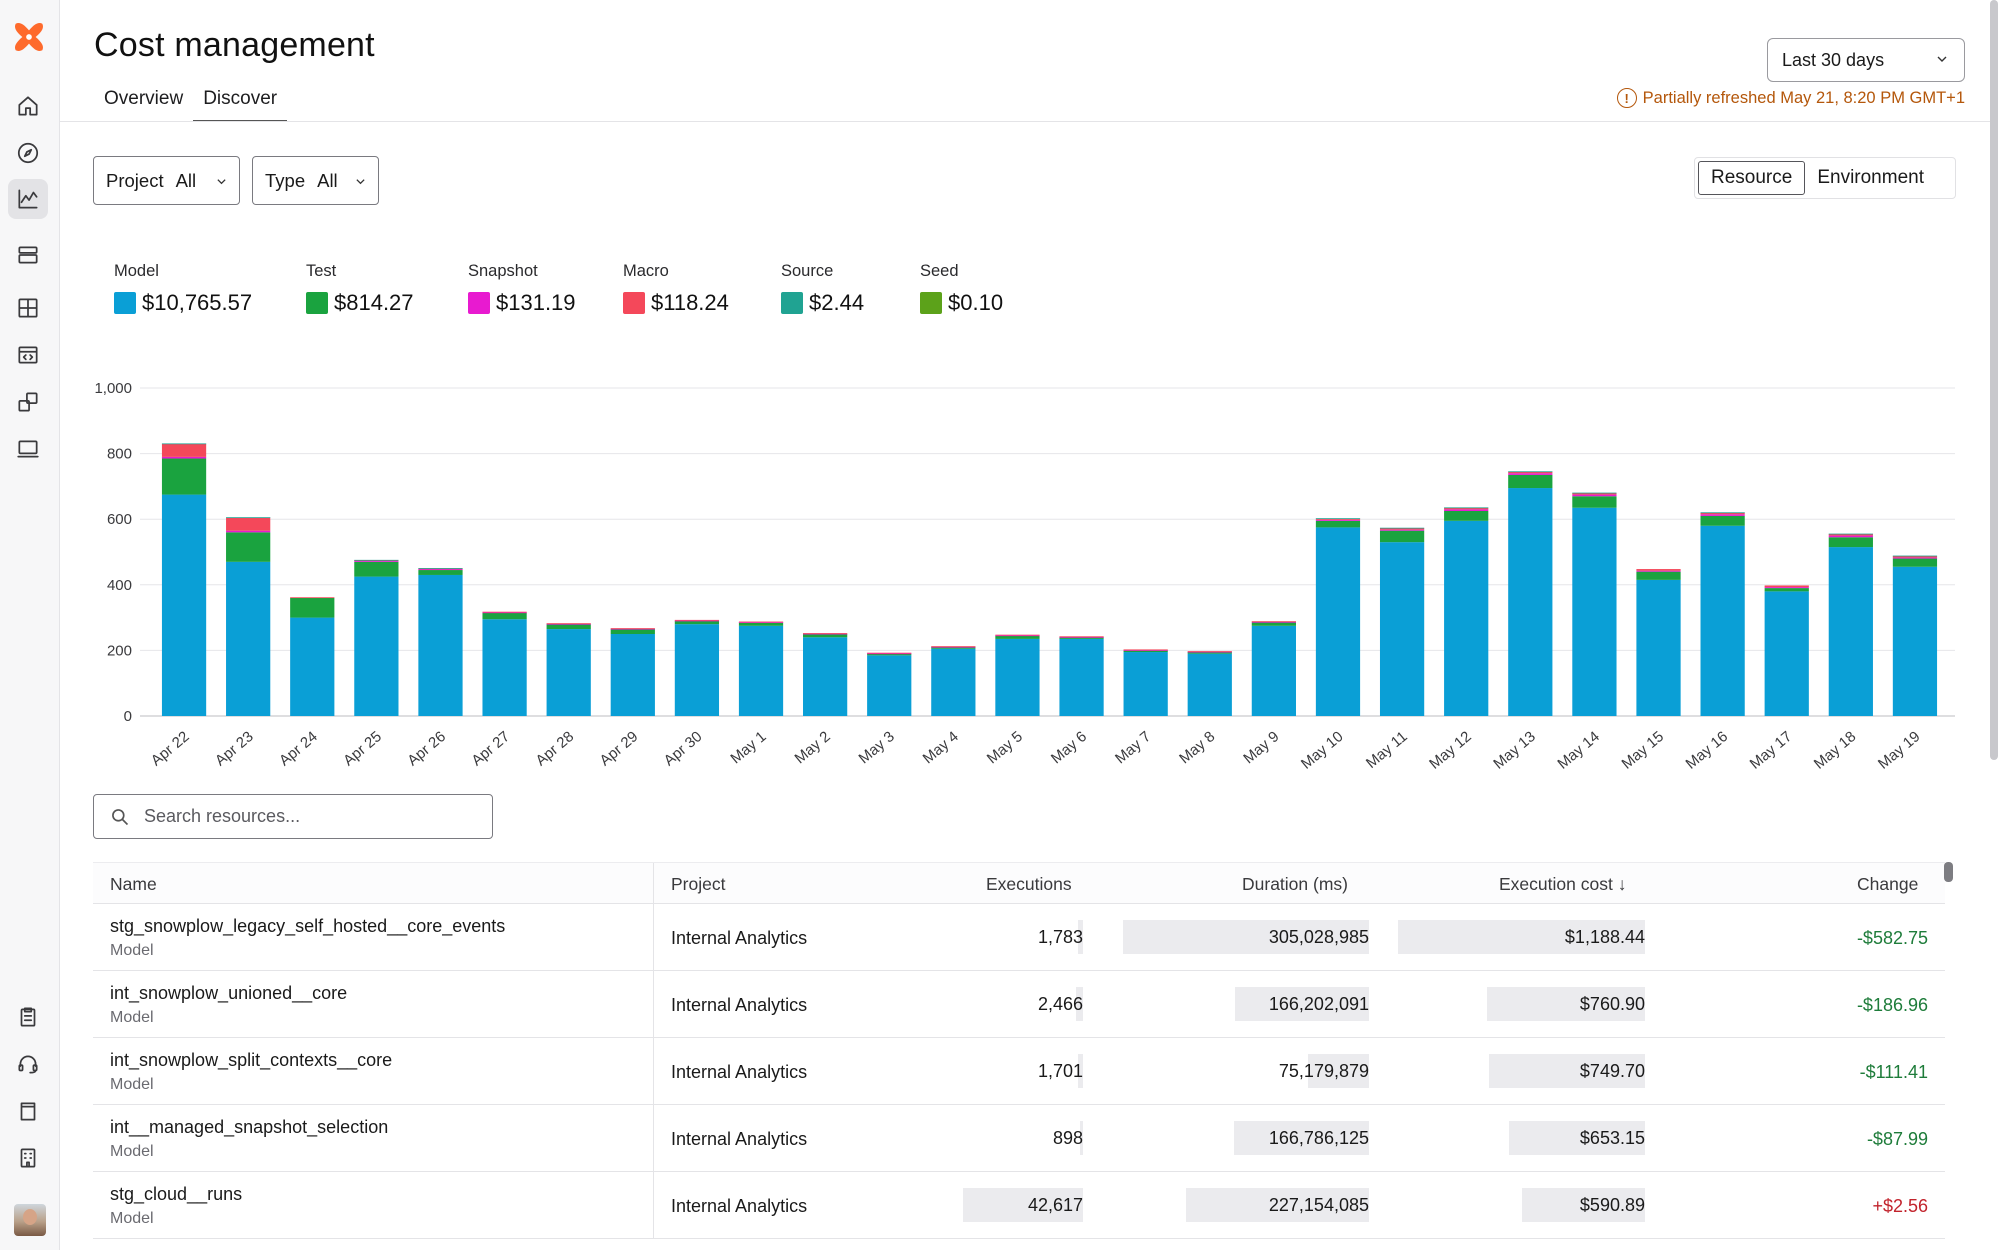  Describe the element at coordinates (144, 98) in the screenshot. I see `tab-overview: Overview` at that location.